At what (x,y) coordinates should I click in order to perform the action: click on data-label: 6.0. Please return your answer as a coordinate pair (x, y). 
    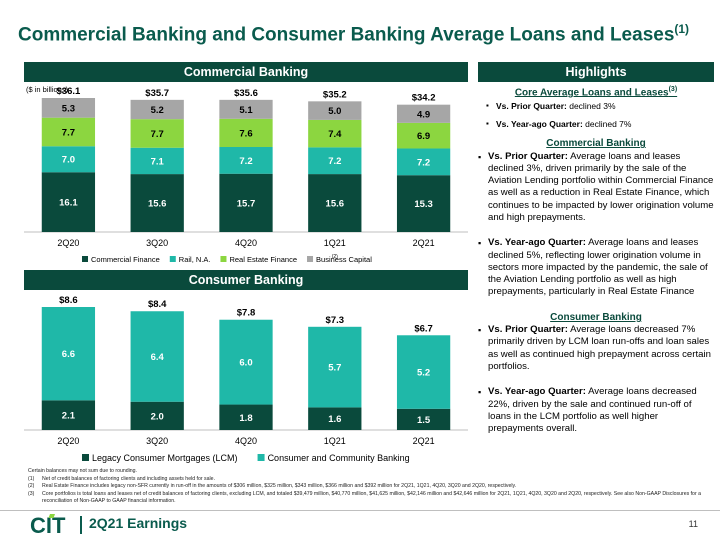
    Looking at the image, I should click on (245, 363).